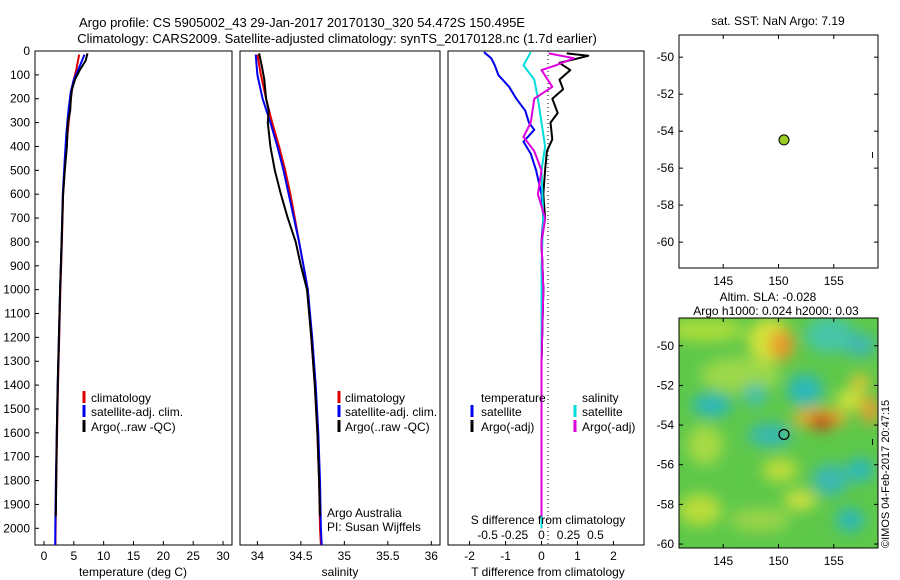 Image resolution: width=900 pixels, height=580 pixels. I want to click on salinity-series-climatology, so click(289, 299).